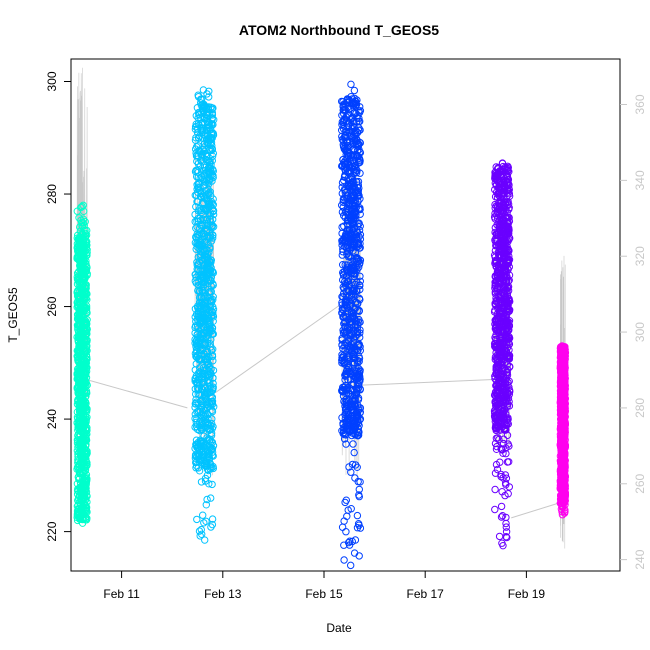 The width and height of the screenshot is (650, 650). Describe the element at coordinates (640, 332) in the screenshot. I see `y2-tick-label: 300` at that location.